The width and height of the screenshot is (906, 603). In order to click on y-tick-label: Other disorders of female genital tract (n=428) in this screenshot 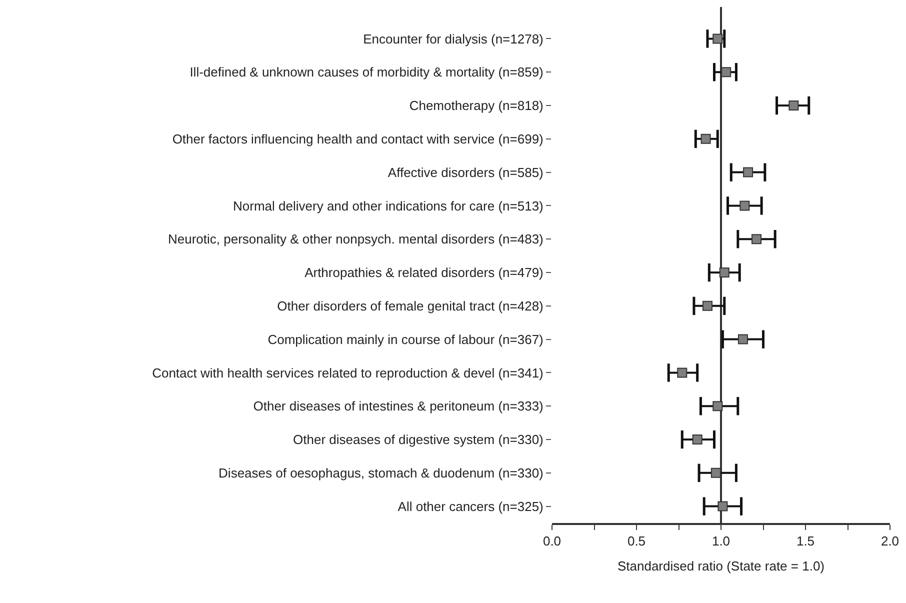, I will do `click(410, 306)`.